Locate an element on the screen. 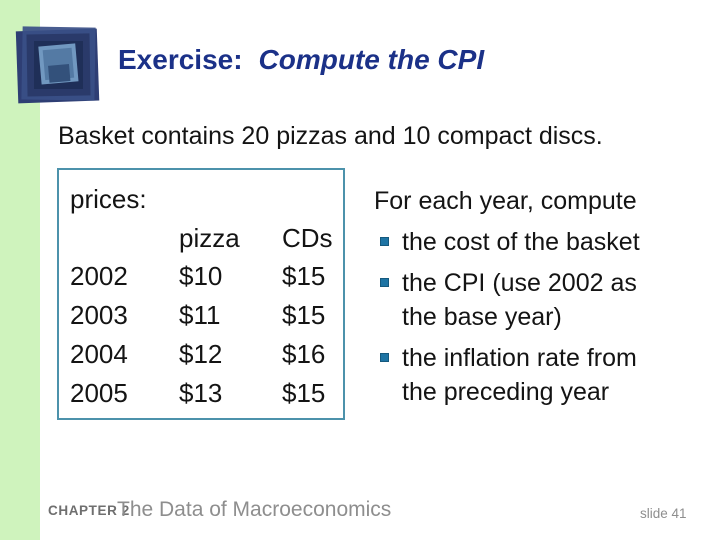 This screenshot has width=720, height=540. slide-title: Exercise: Compute the CPI is located at coordinates (301, 60).